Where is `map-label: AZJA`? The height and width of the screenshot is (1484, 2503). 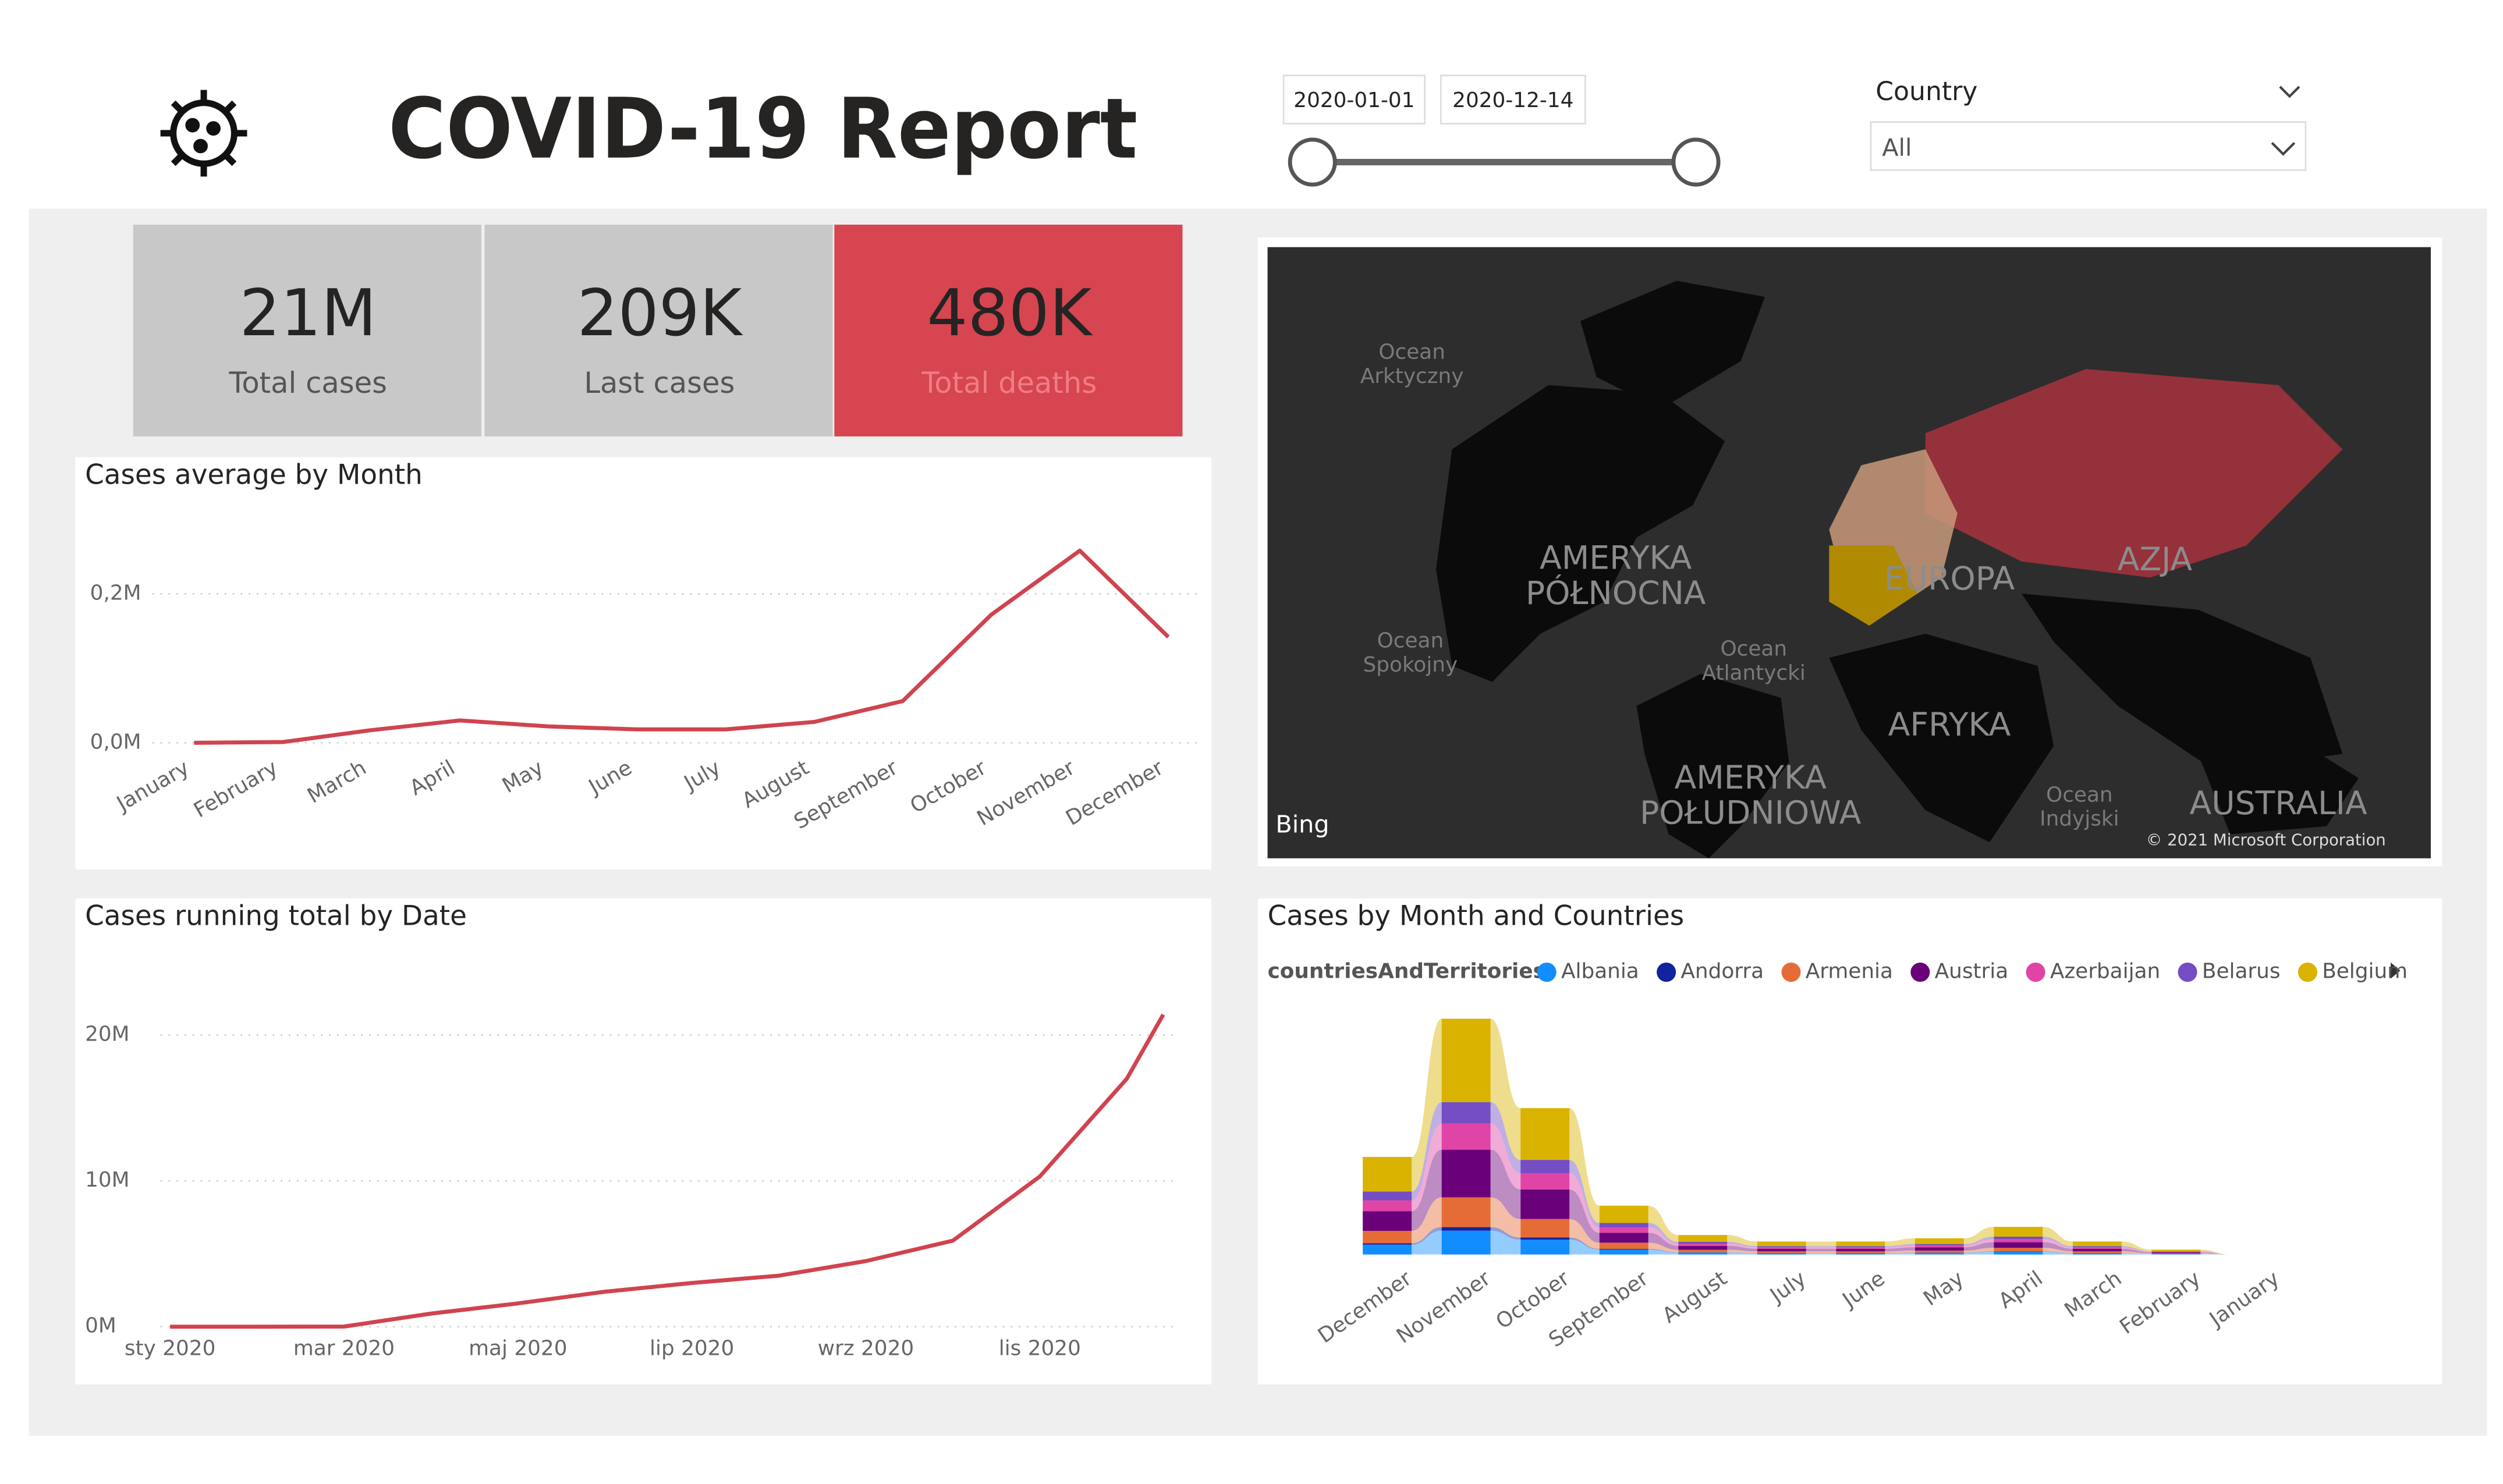 map-label: AZJA is located at coordinates (2155, 559).